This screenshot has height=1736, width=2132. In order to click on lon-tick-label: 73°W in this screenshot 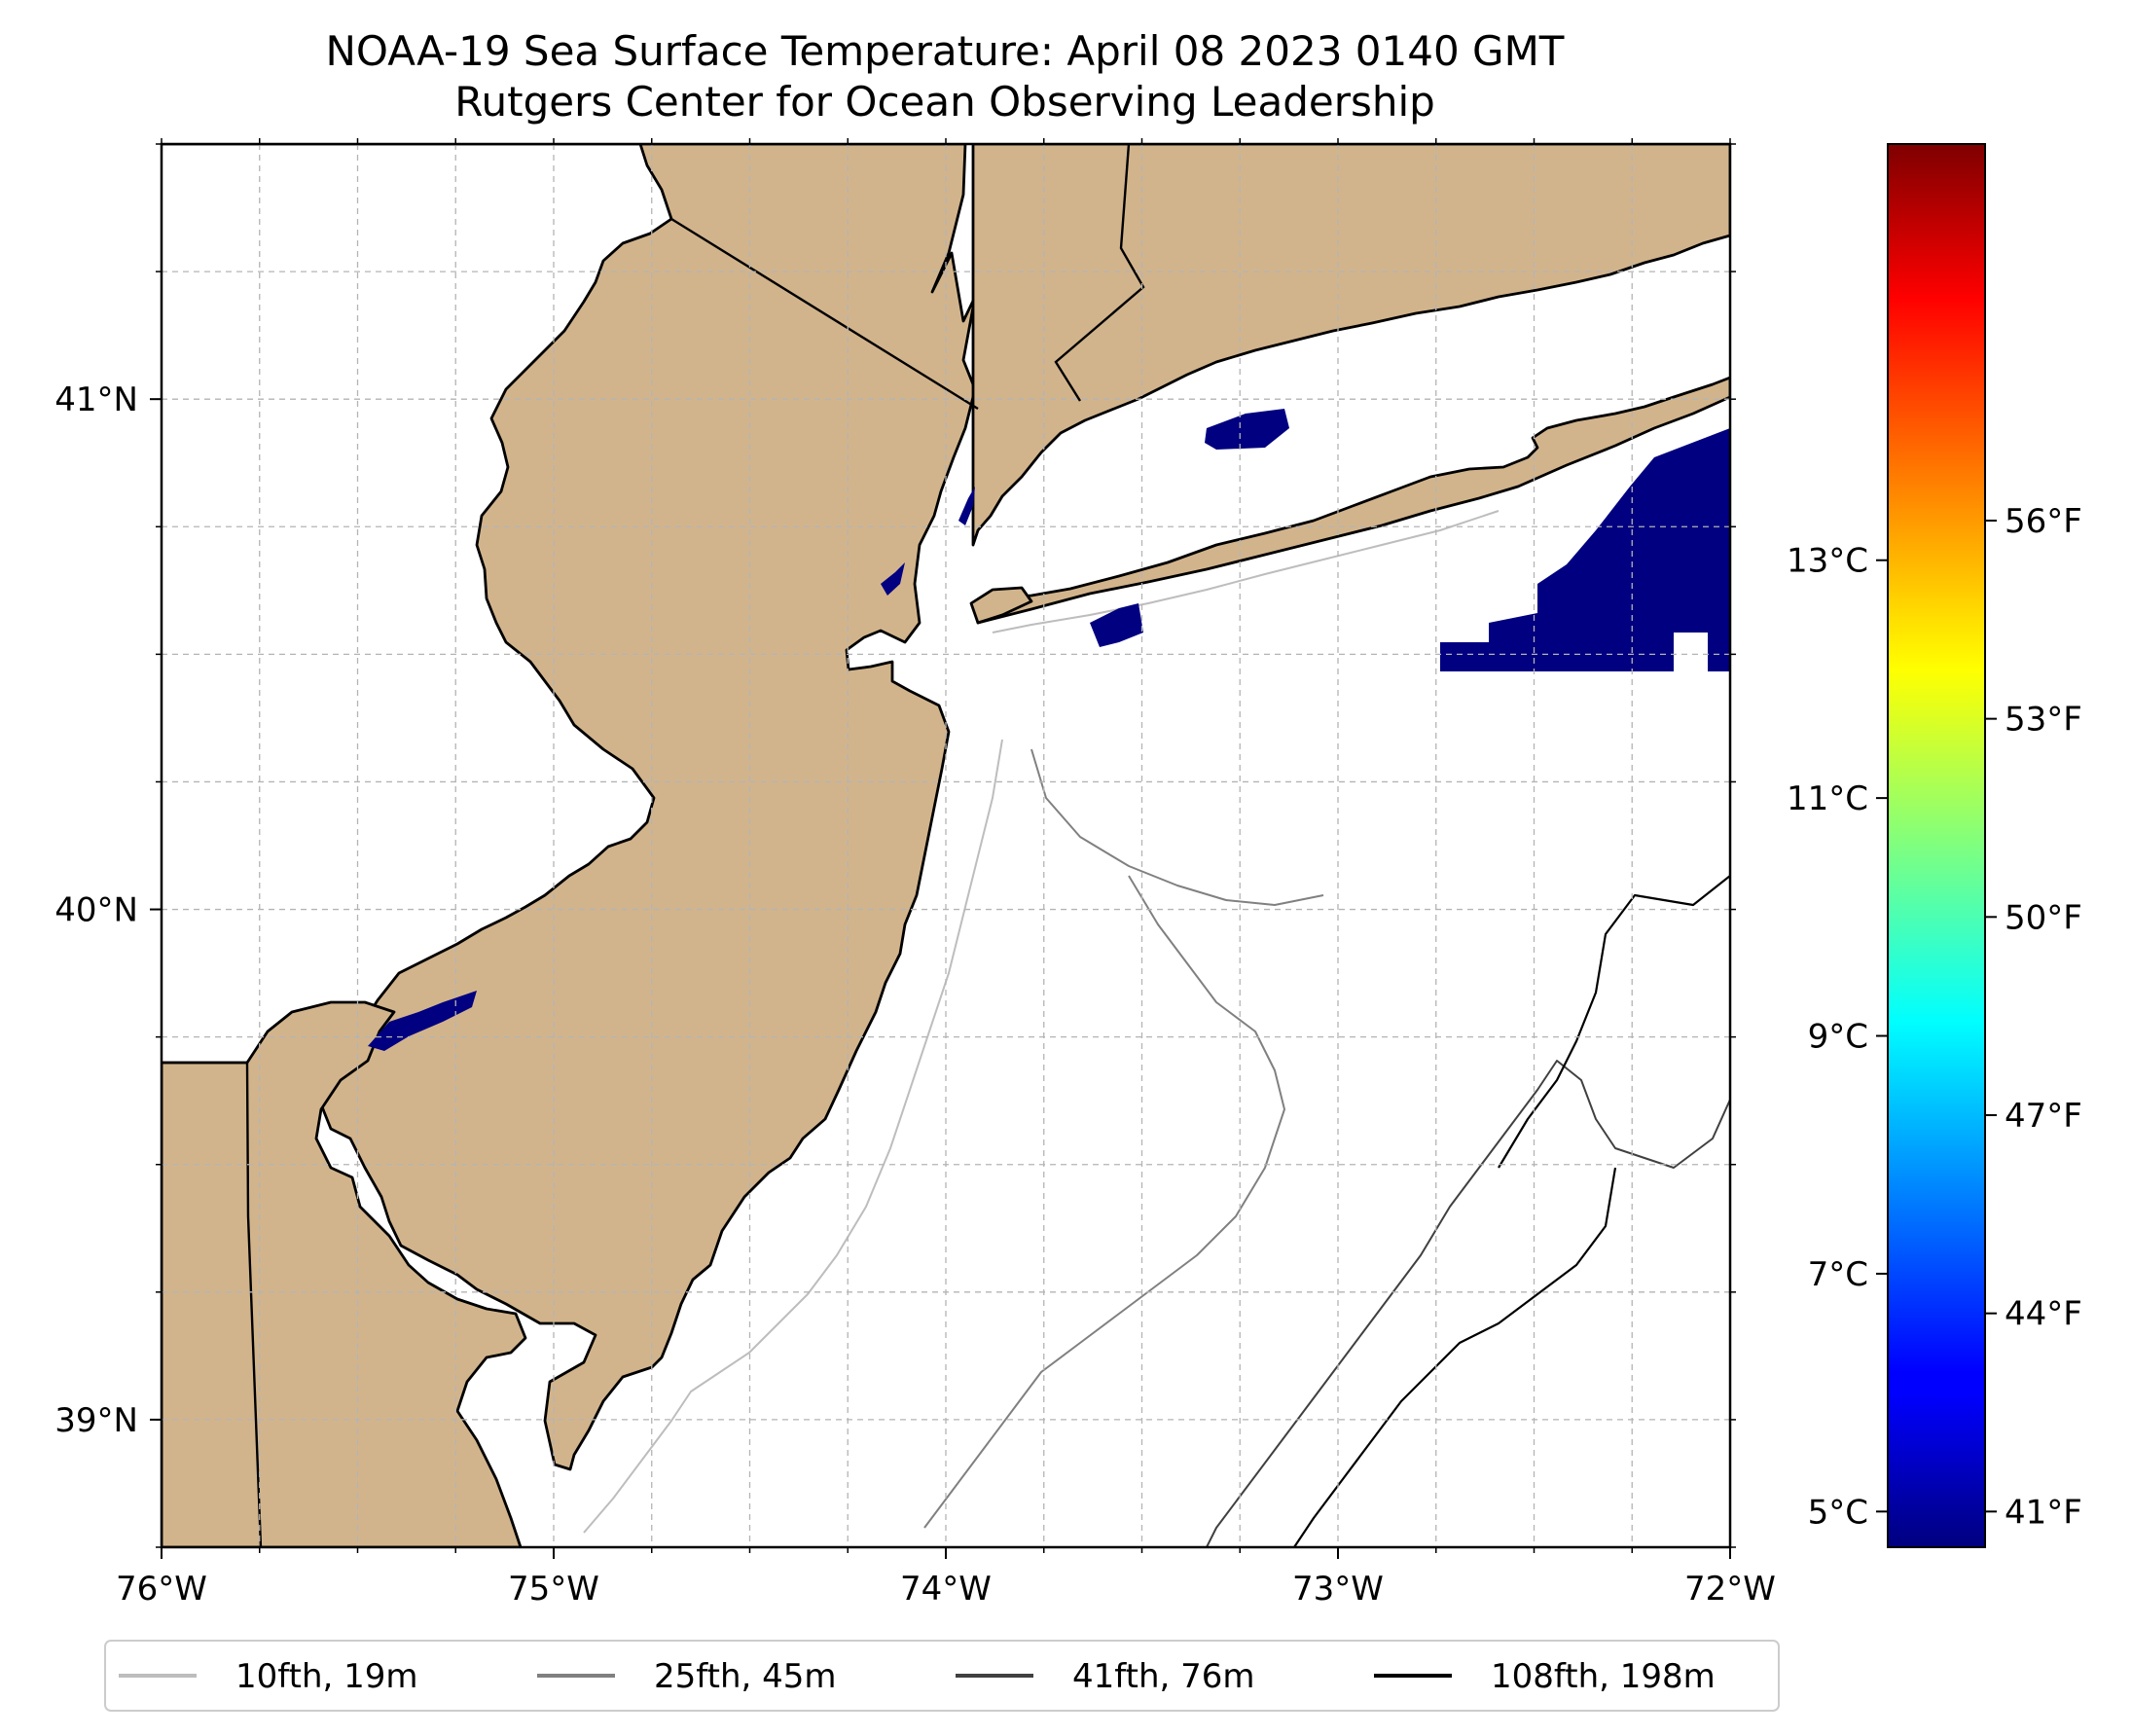, I will do `click(1338, 1590)`.